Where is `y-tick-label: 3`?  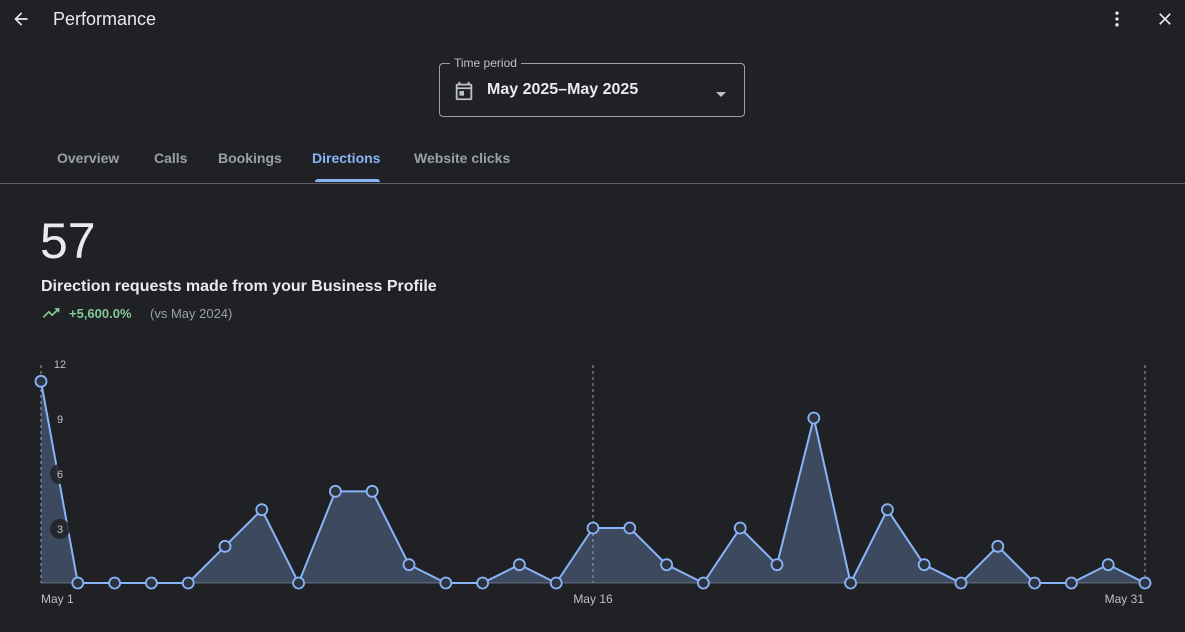 y-tick-label: 3 is located at coordinates (60, 530).